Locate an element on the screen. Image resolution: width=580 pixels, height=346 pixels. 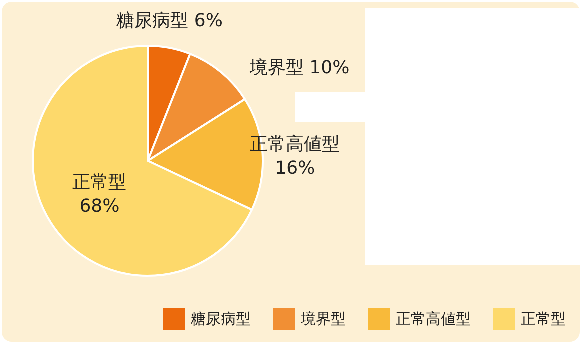
category-label: 境界型 10% is located at coordinates (300, 68).